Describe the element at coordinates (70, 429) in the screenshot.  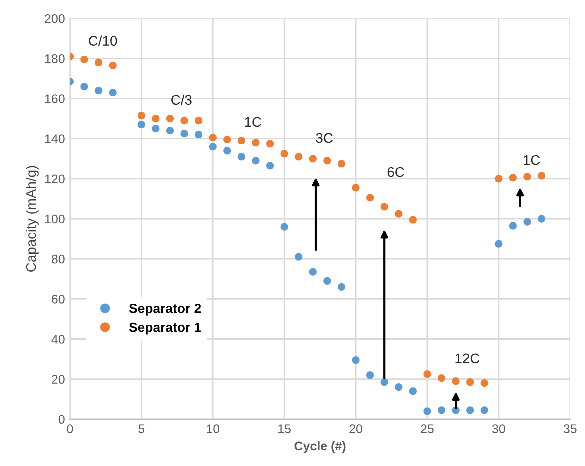
I see `x-tick-label: 0` at that location.